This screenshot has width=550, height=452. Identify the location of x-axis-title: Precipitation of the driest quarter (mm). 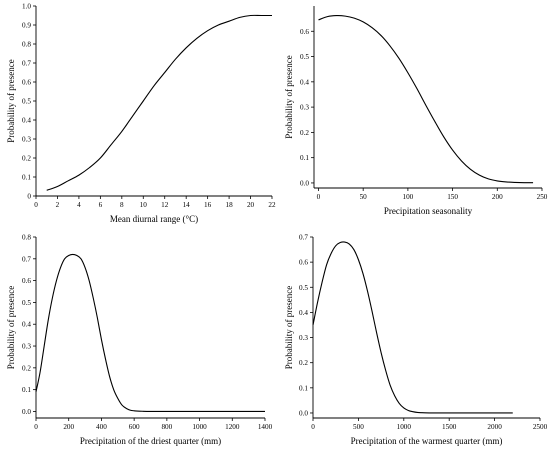
(150, 441).